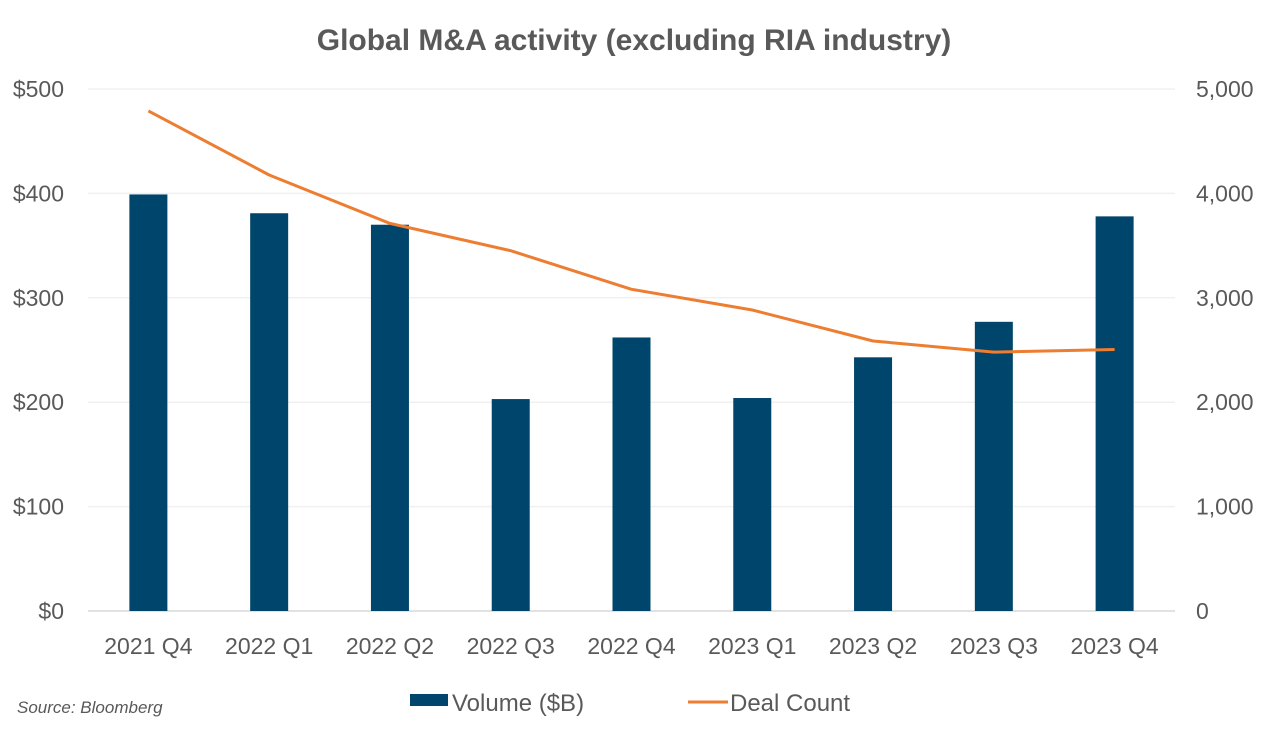 Image resolution: width=1269 pixels, height=730 pixels. Describe the element at coordinates (38, 402) in the screenshot. I see `left-tick-label: $200` at that location.